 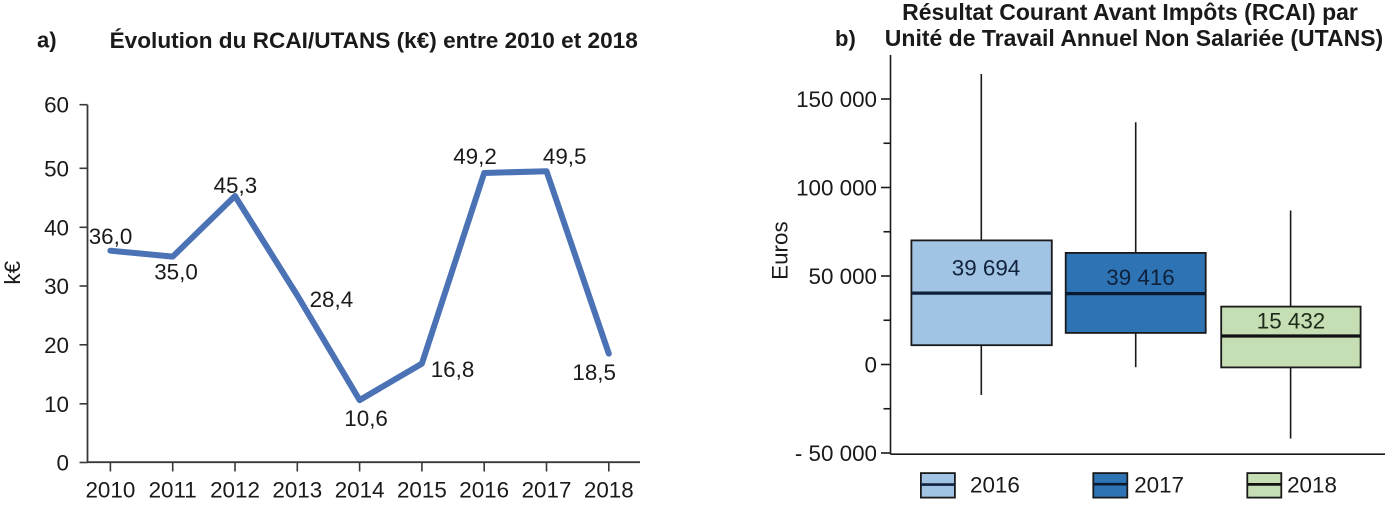 What do you see at coordinates (1140, 277) in the screenshot?
I see `svg-text: 39 416` at bounding box center [1140, 277].